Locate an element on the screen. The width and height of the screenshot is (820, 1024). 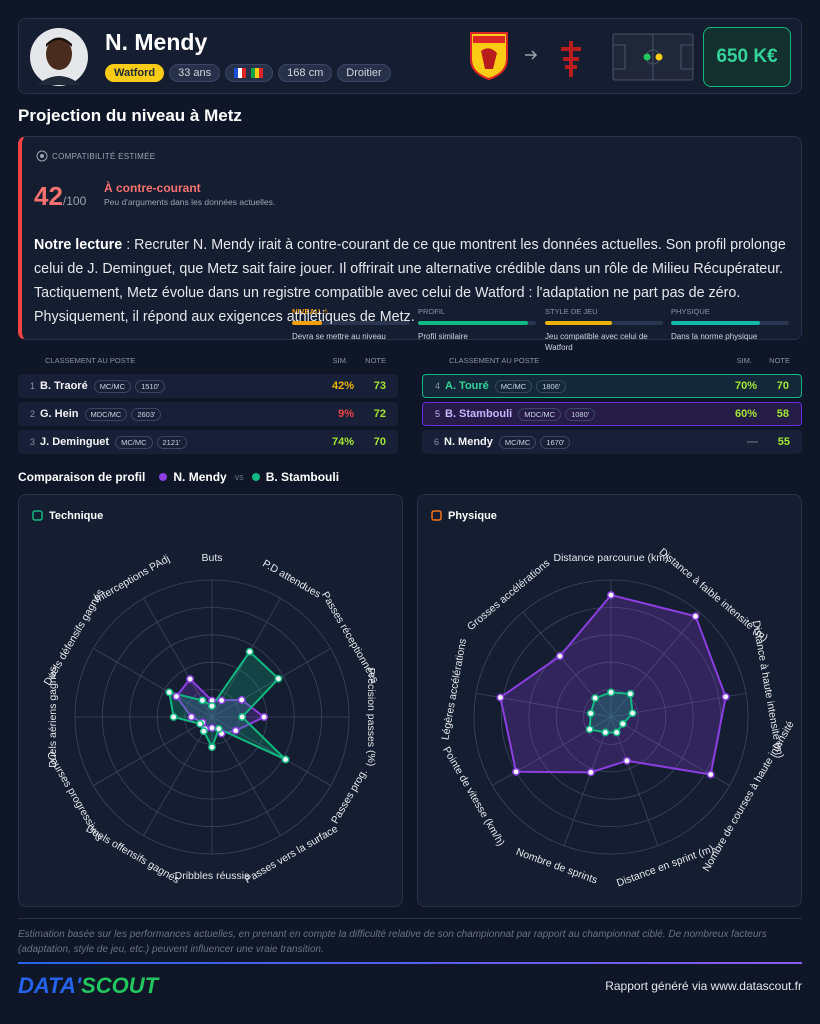
axis-label: Distance parcourue (km) is located at coordinates (611, 558).